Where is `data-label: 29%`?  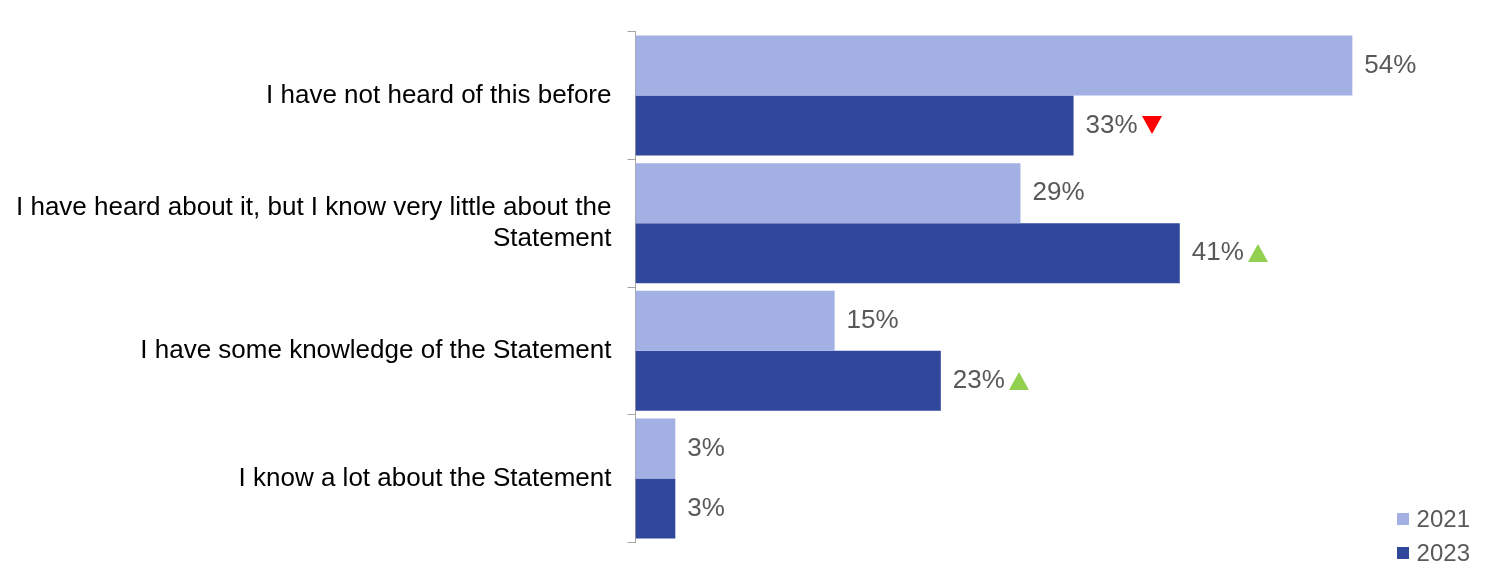
data-label: 29% is located at coordinates (1058, 191).